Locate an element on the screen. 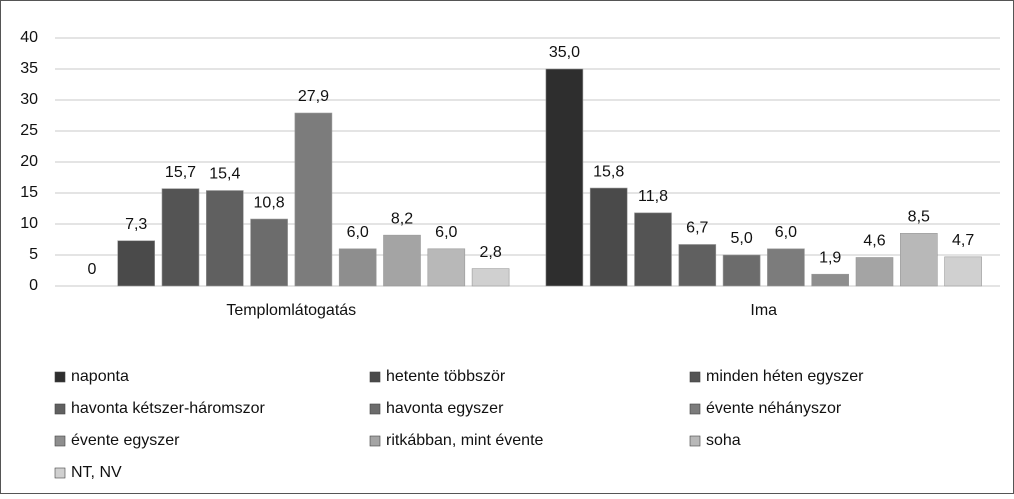 The width and height of the screenshot is (1014, 499). y-tick-label: 20 is located at coordinates (29, 161).